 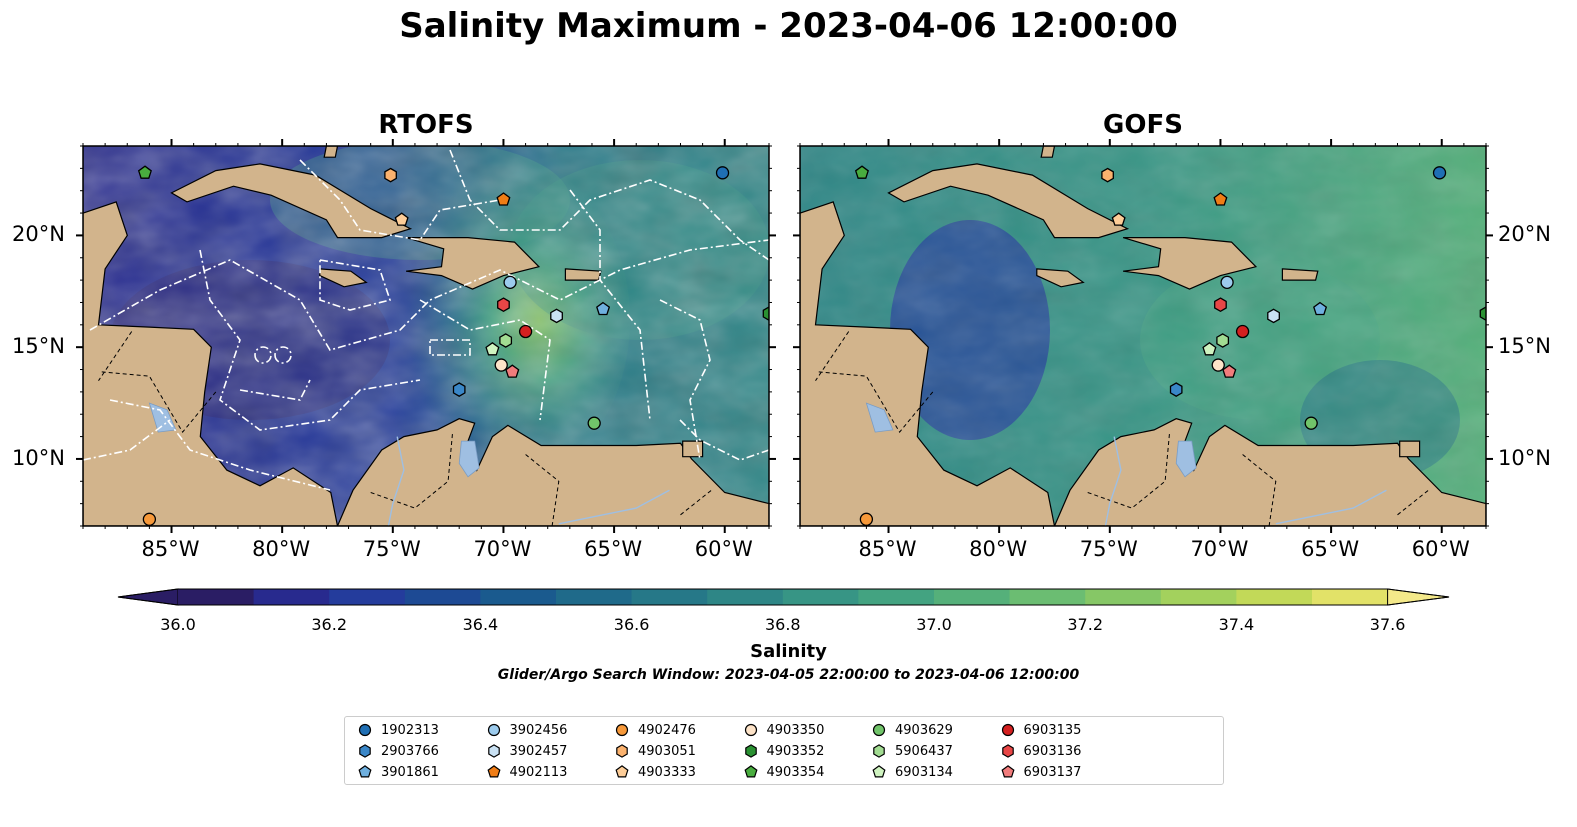 I want to click on legend-label: 4902476, so click(x=667, y=730).